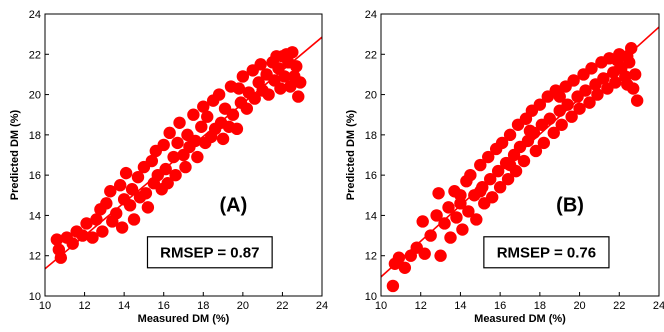 Image resolution: width=664 pixels, height=332 pixels. I want to click on panel-label: (A), so click(233, 205).